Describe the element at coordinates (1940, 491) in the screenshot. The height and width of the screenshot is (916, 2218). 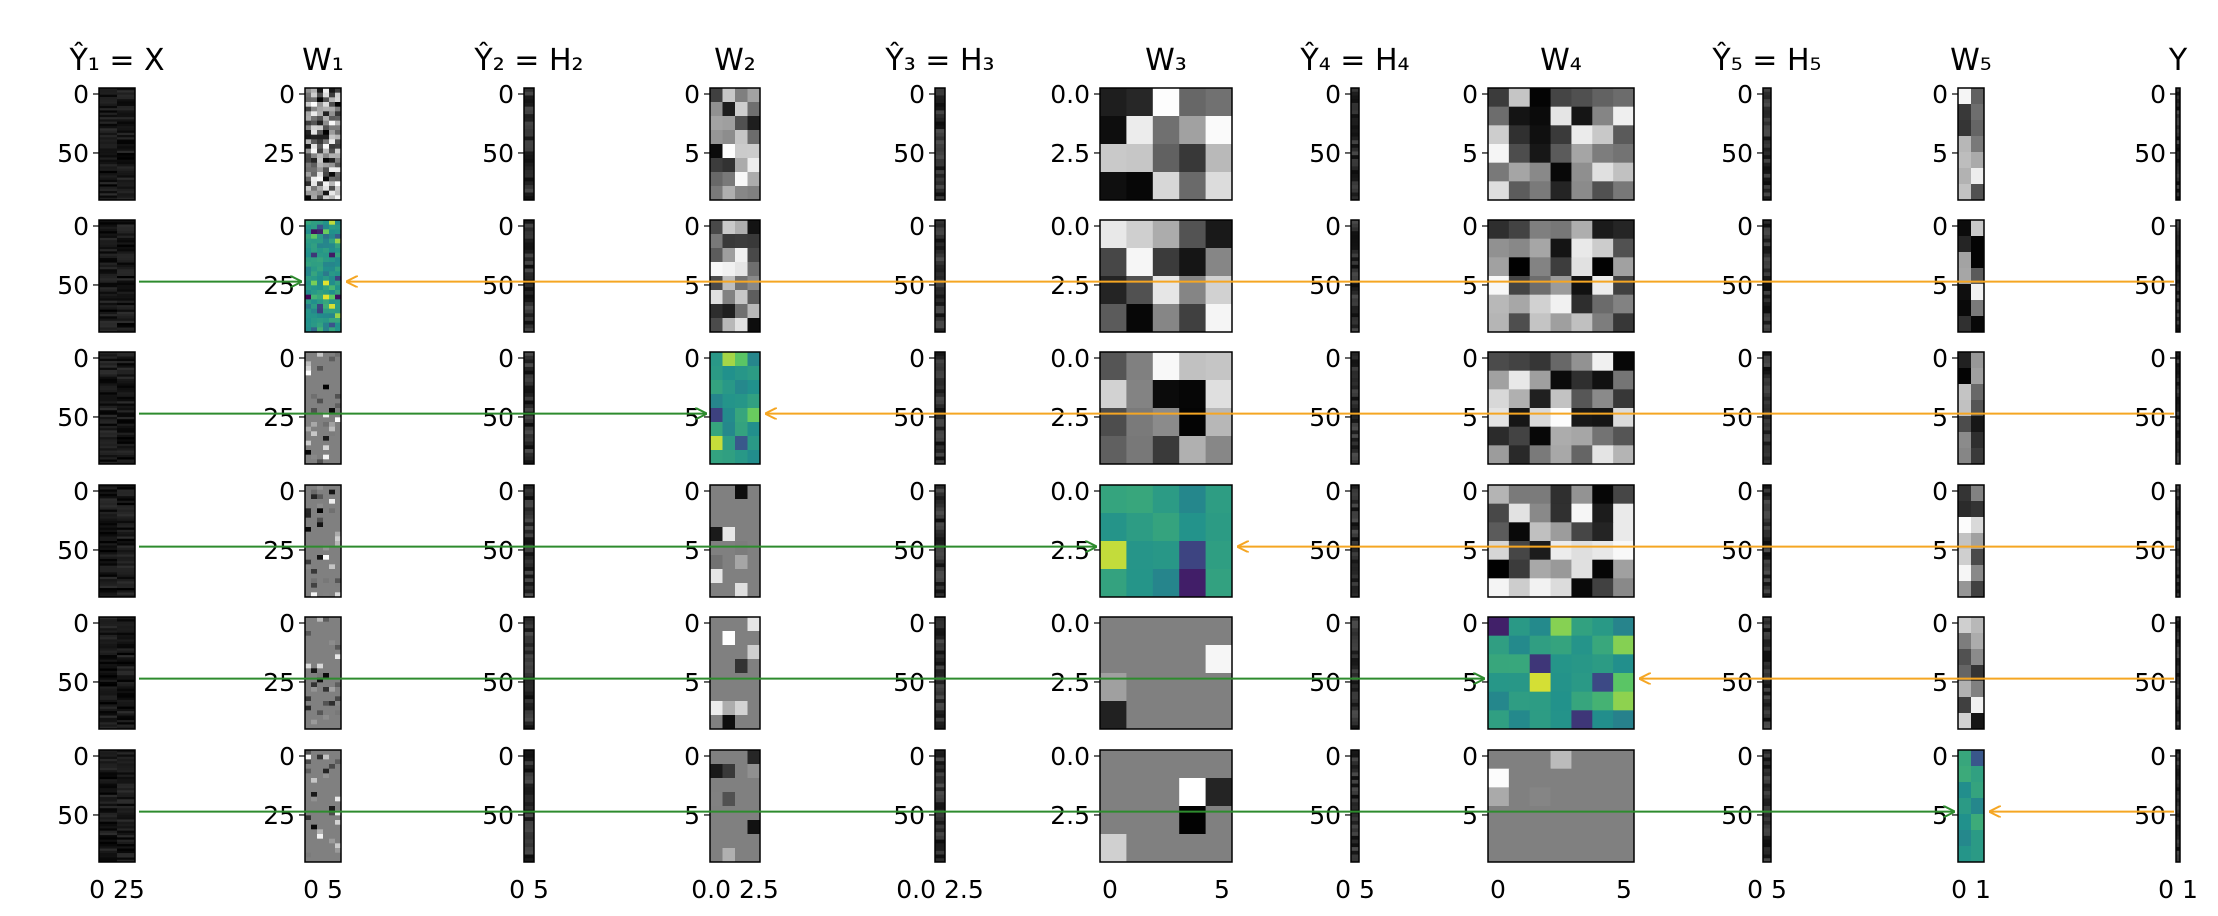
I see `ytick-label: 0` at that location.